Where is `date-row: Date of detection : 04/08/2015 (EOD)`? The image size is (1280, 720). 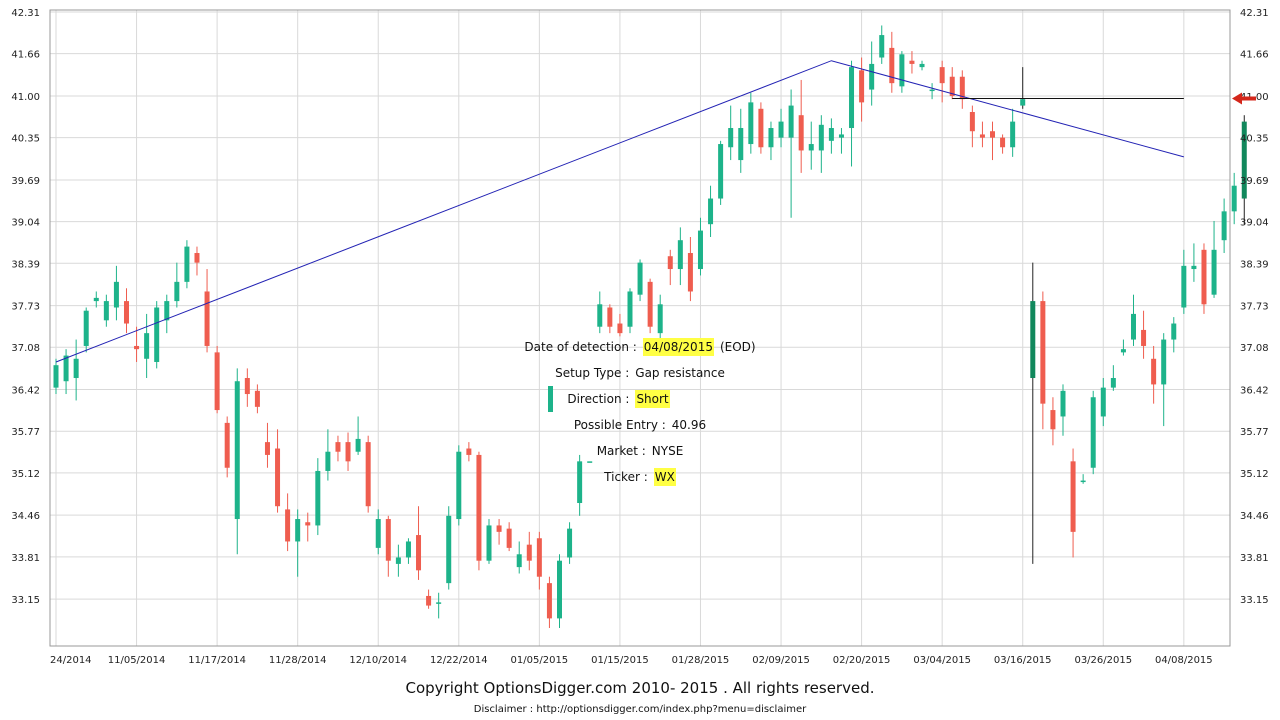
date-row: Date of detection : 04/08/2015 (EOD) is located at coordinates (640, 347).